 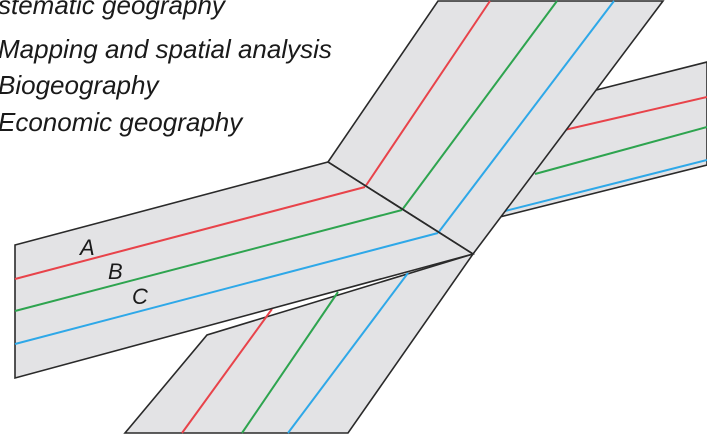 What do you see at coordinates (620, 150) in the screenshot?
I see `right-band-stripe-b` at bounding box center [620, 150].